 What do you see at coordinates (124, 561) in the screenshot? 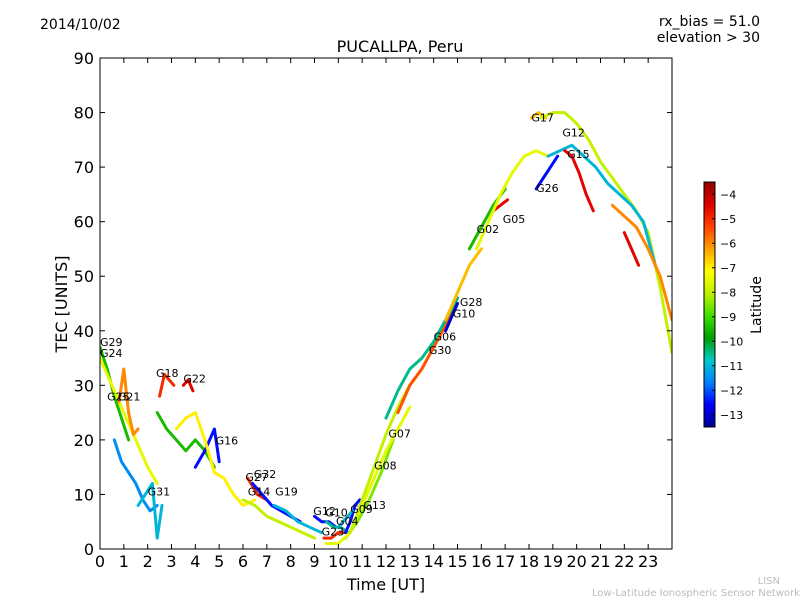
I see `x-tick-label: 1` at bounding box center [124, 561].